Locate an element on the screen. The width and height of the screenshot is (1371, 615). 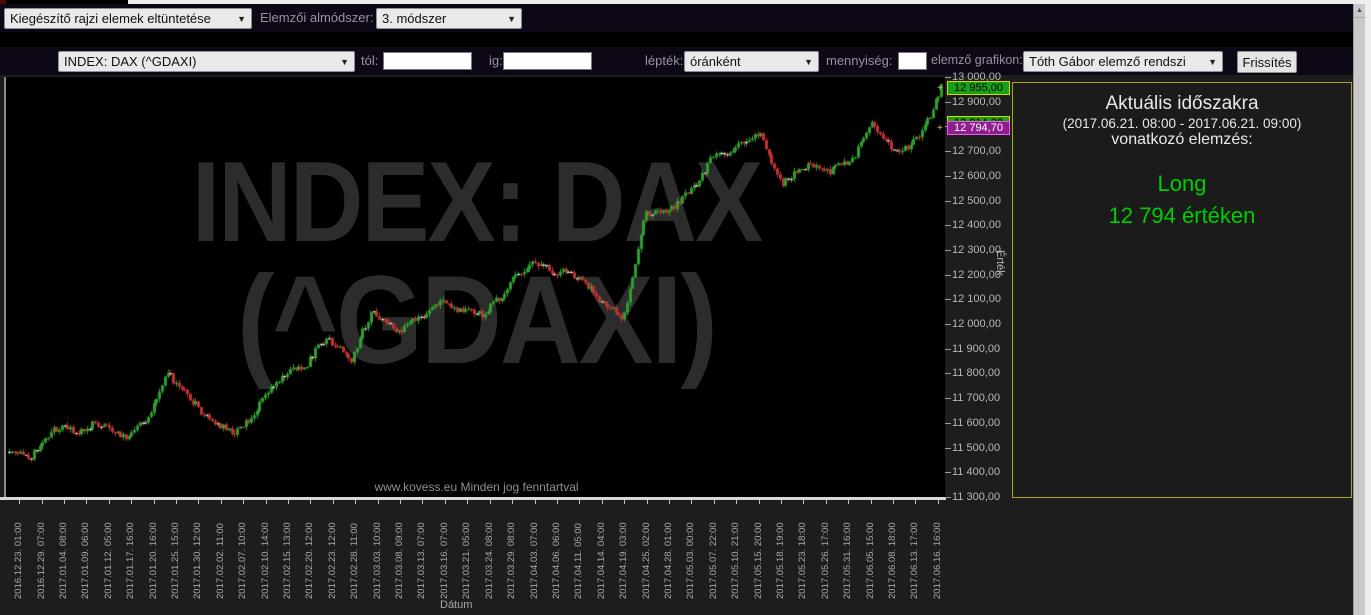
x-axis-label: 2017.06.13. 17:00 is located at coordinates (915, 560).